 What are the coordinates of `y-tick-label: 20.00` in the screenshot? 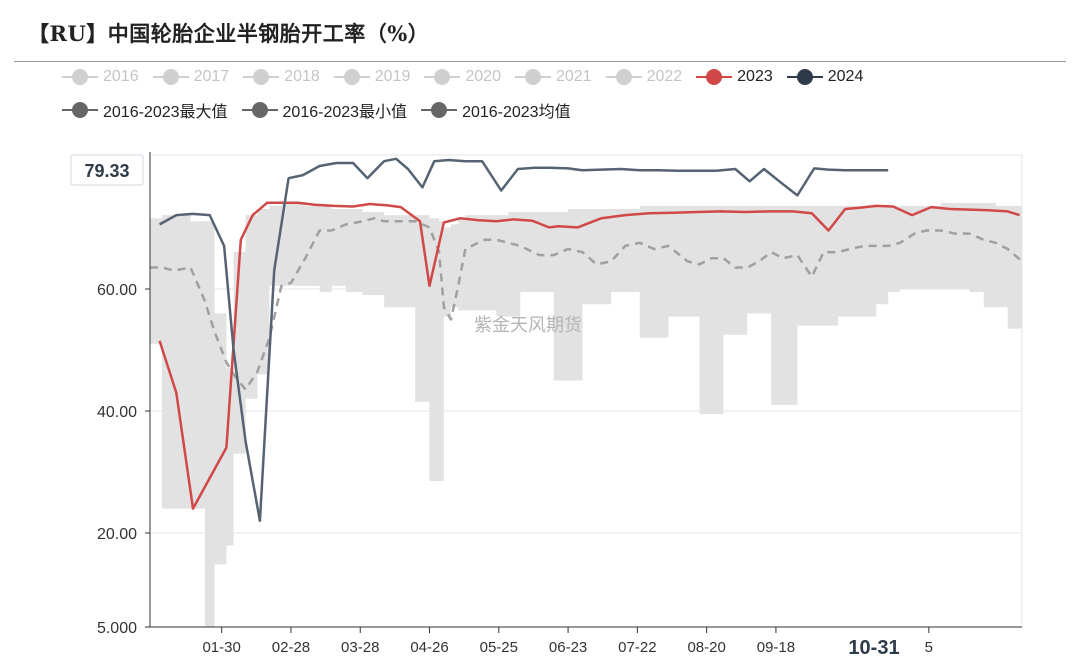 It's located at (117, 534).